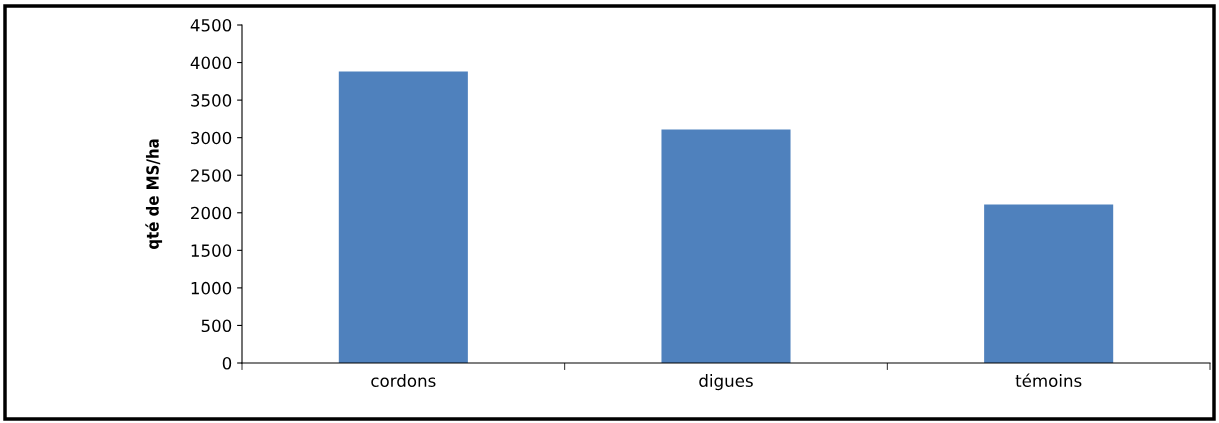  I want to click on y-tick-label: 0, so click(227, 363).